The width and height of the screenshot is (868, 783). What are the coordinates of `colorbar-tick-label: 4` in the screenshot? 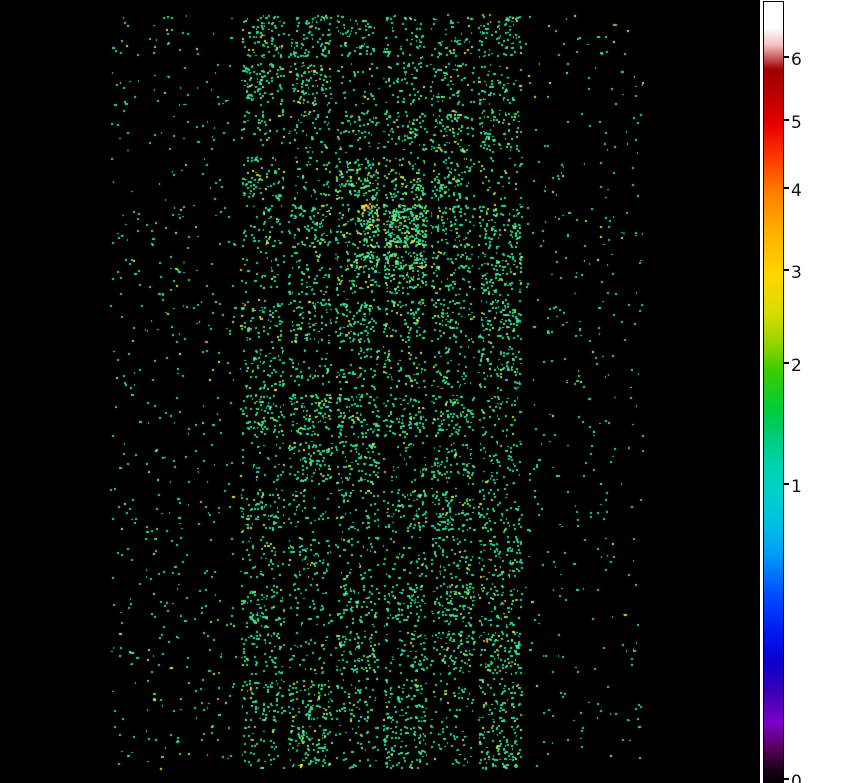 It's located at (796, 191).